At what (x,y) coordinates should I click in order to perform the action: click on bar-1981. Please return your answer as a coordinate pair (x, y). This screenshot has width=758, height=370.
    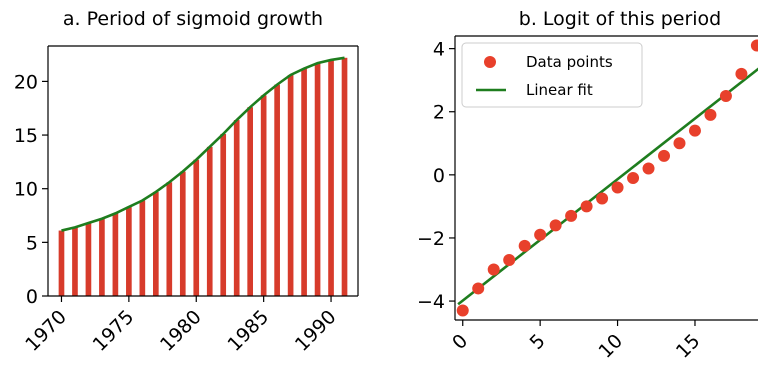
    Looking at the image, I should click on (209, 221).